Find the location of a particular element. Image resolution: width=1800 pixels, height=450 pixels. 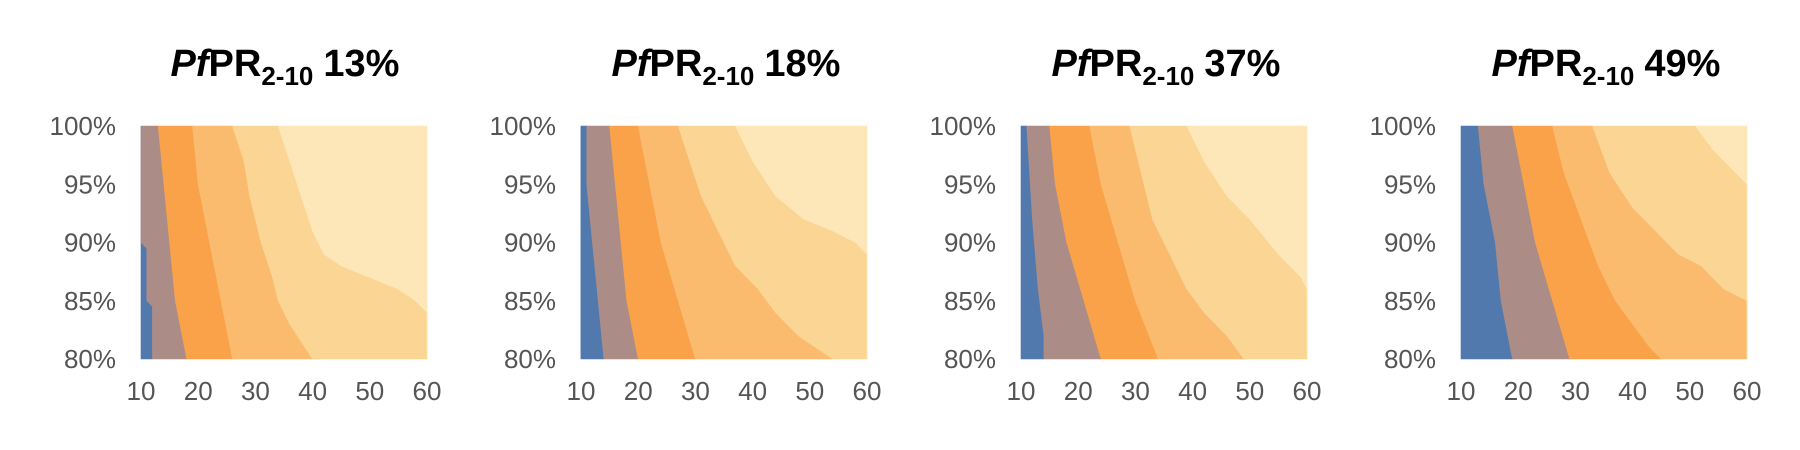

panel-title: PfPR2-10 37% is located at coordinates (1166, 67).